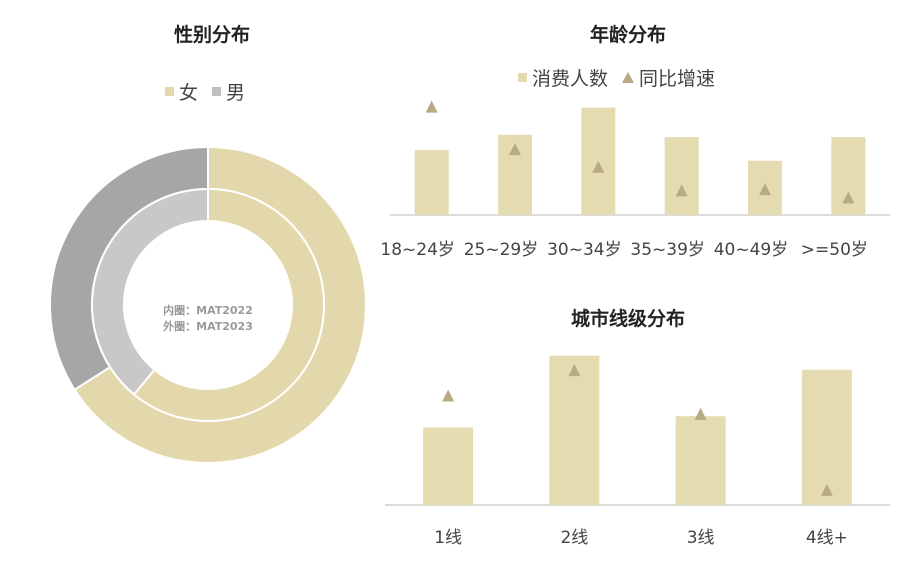 Image resolution: width=907 pixels, height=577 pixels. What do you see at coordinates (448, 538) in the screenshot?
I see `city-chart-tick-label: 1线` at bounding box center [448, 538].